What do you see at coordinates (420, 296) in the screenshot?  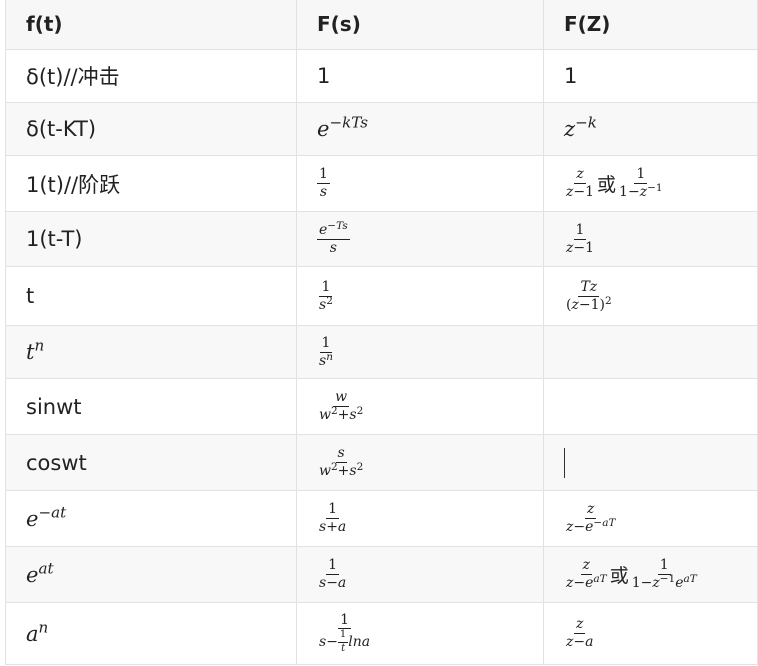 I see `cell-fs: 1 s2` at bounding box center [420, 296].